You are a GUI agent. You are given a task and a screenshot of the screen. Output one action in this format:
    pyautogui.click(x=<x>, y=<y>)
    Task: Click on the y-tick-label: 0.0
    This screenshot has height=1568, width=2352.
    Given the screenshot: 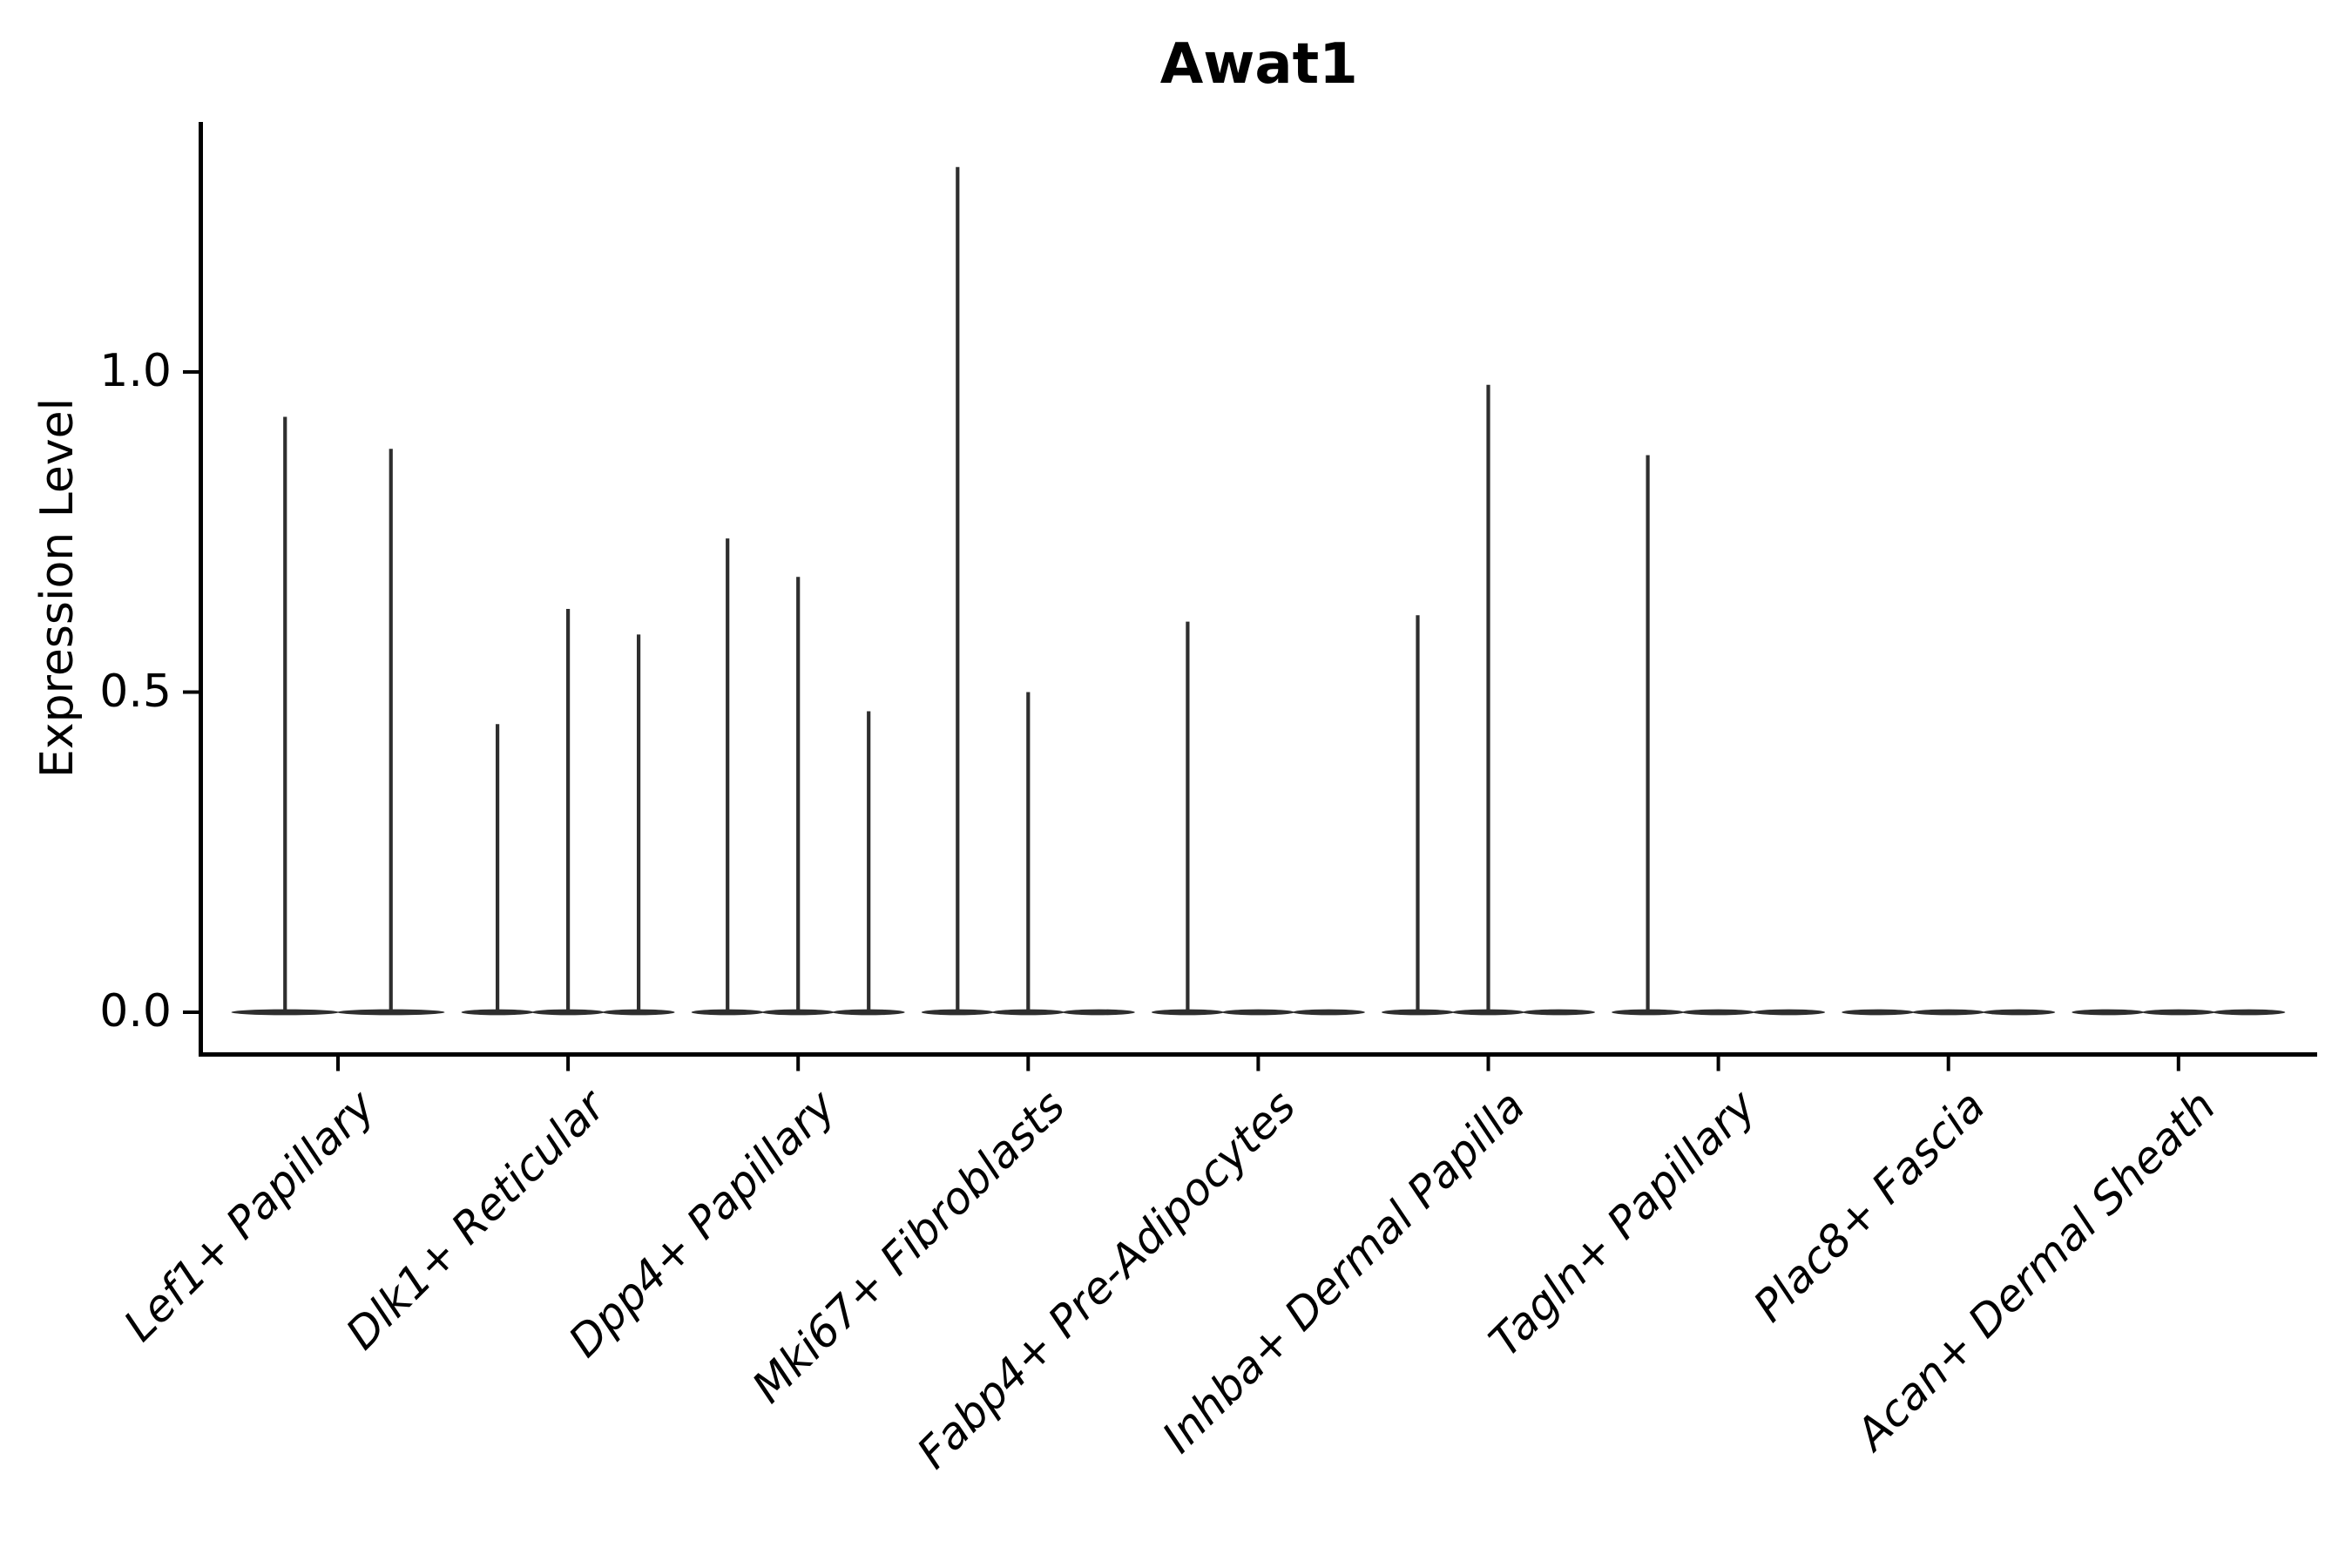 What is the action you would take?
    pyautogui.click(x=135, y=1011)
    